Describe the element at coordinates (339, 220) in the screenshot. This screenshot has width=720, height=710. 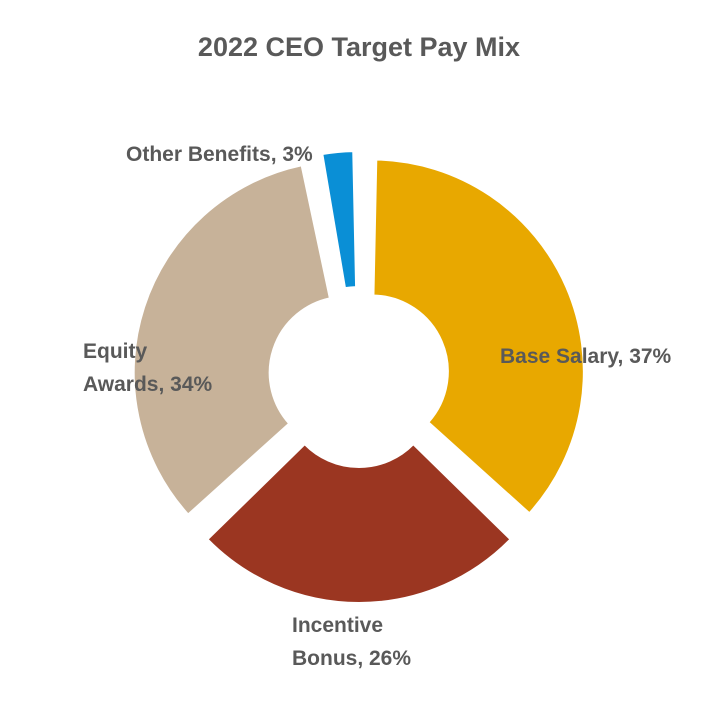
I see `slice-other-benefits` at that location.